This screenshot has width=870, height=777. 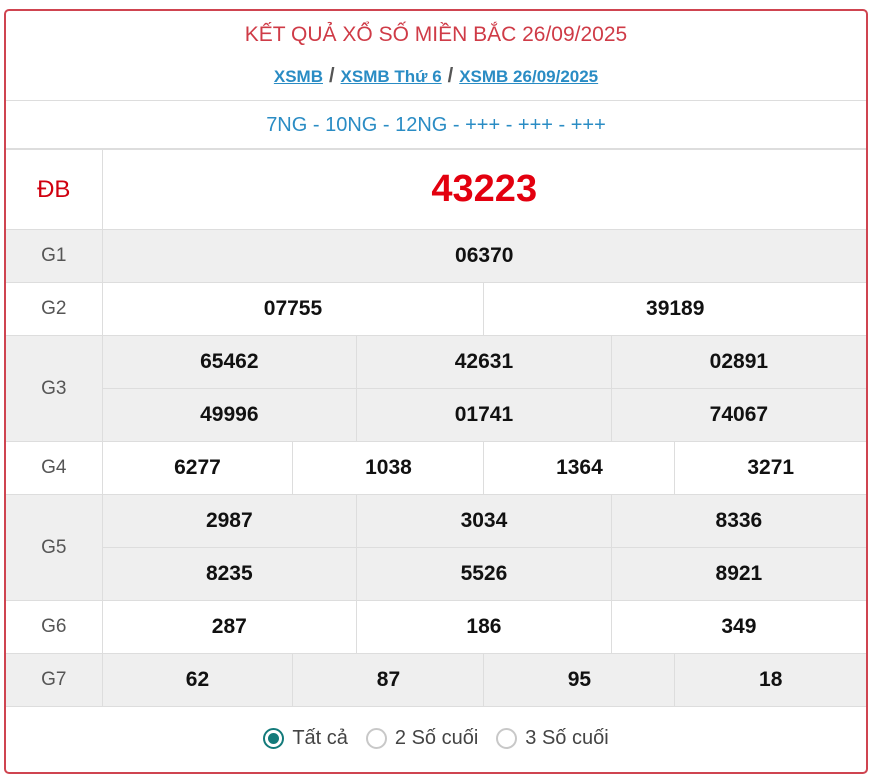 I want to click on prize-number: 07755, so click(x=293, y=309).